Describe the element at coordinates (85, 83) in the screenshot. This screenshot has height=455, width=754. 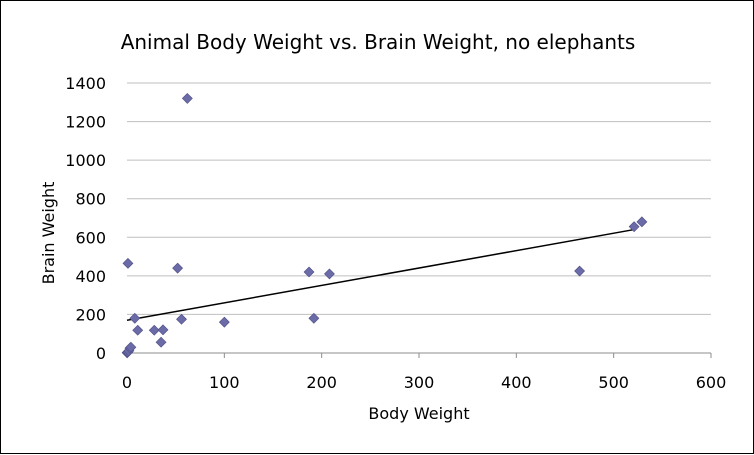
I see `y-tick-label: 1400` at that location.